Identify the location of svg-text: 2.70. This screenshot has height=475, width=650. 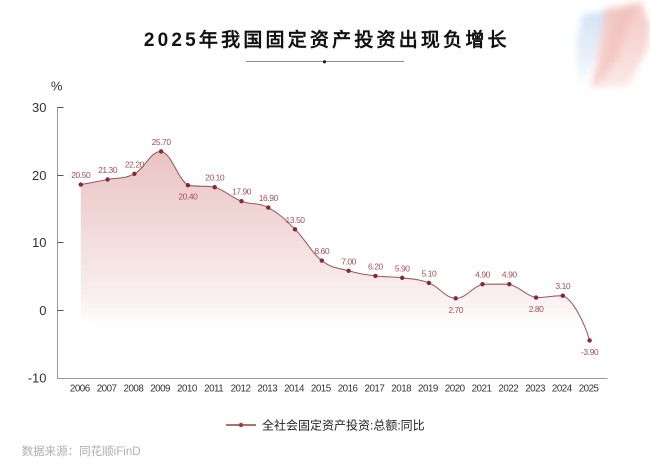
(455, 310).